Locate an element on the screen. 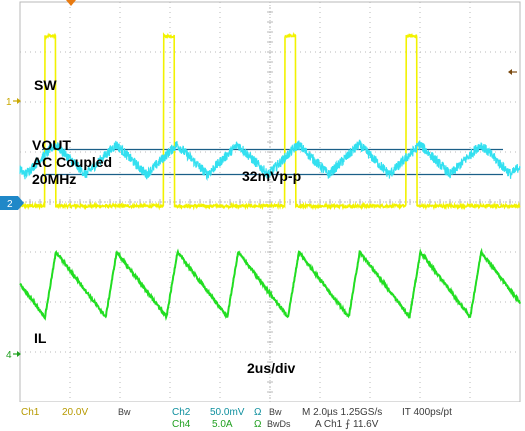 The image size is (525, 431). marker-label: 1 is located at coordinates (9, 102).